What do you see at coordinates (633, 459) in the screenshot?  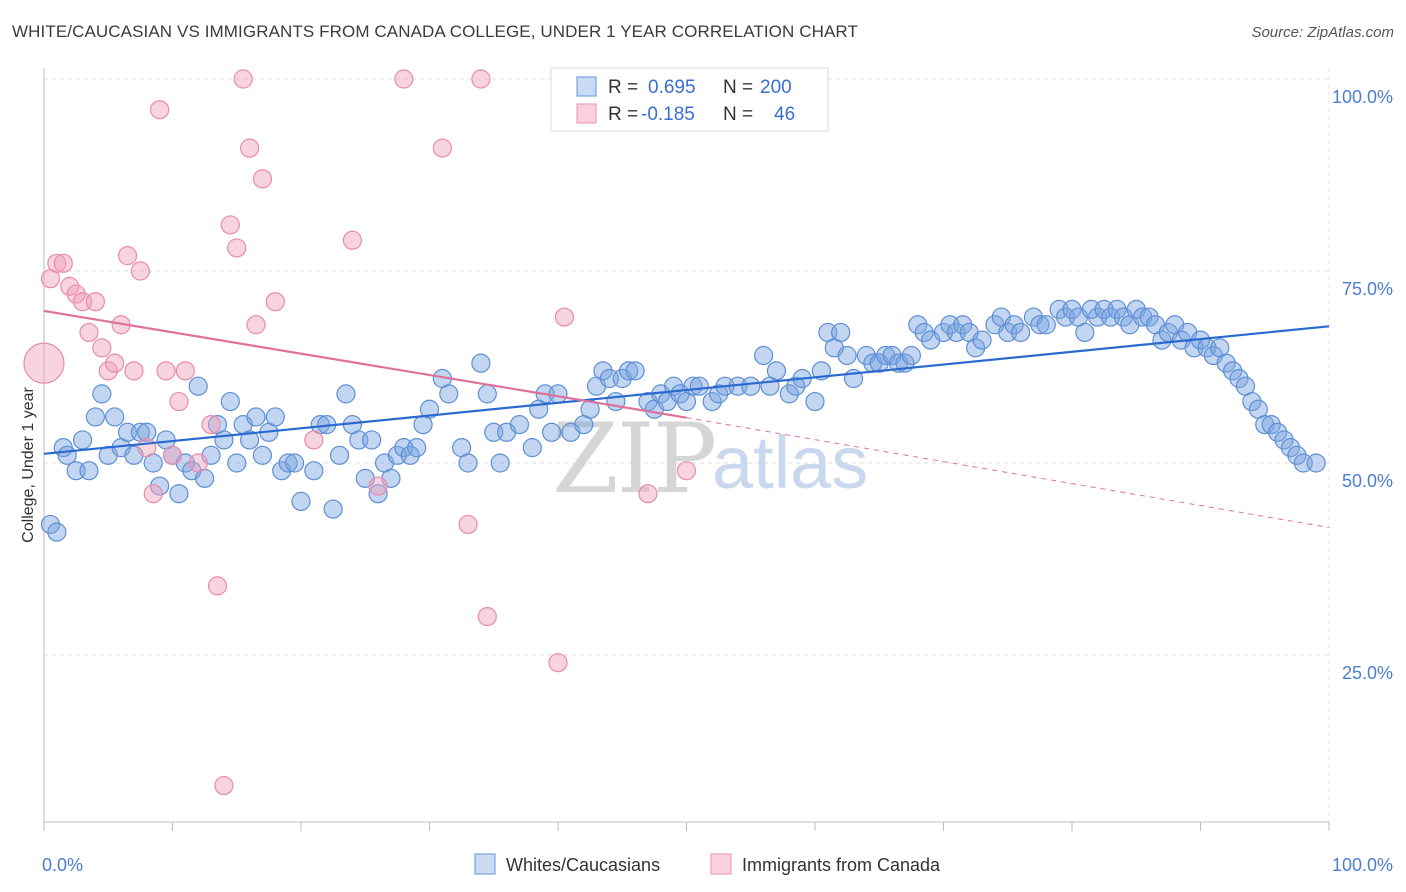 I see `watermark-zip: ZIP` at bounding box center [633, 459].